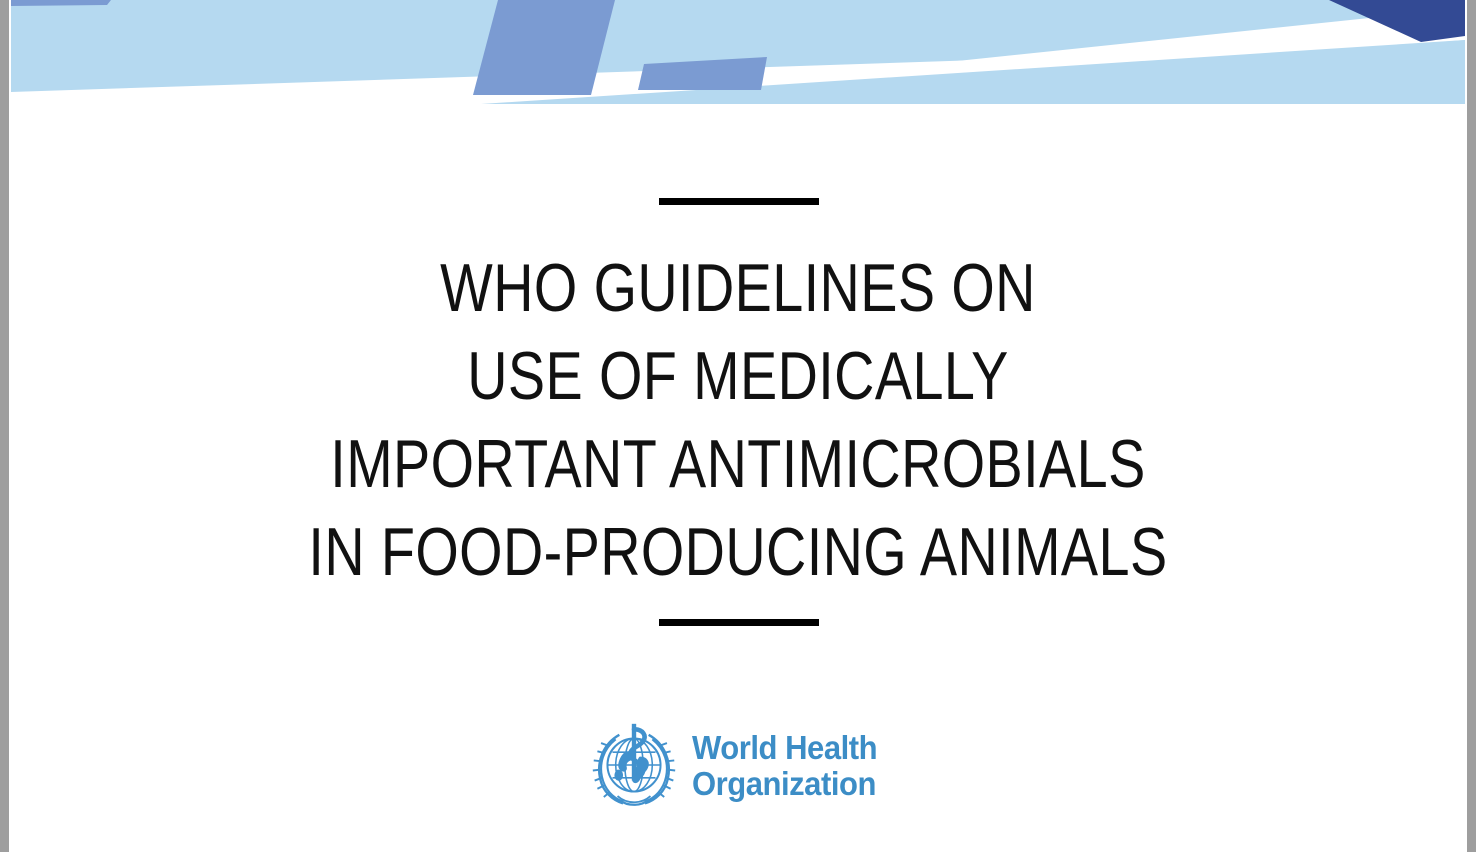  I want to click on white-diagonal-wedge-upper, so click(1110, 52).